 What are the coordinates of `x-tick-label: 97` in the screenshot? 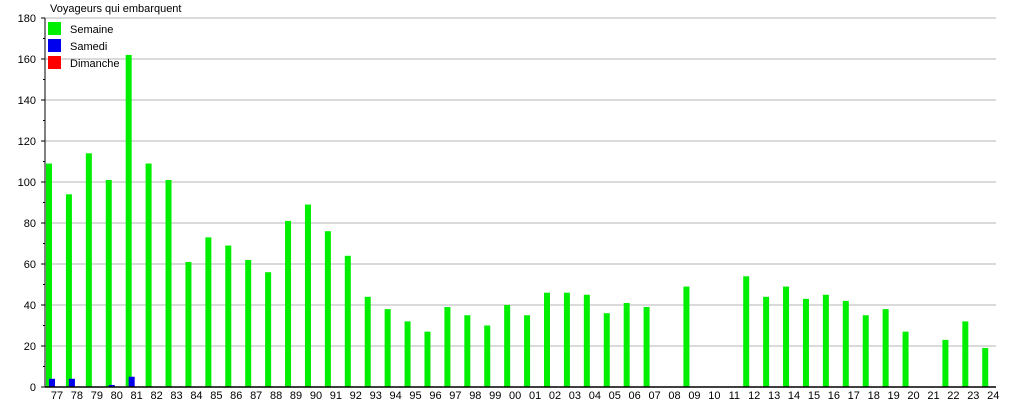 It's located at (455, 395).